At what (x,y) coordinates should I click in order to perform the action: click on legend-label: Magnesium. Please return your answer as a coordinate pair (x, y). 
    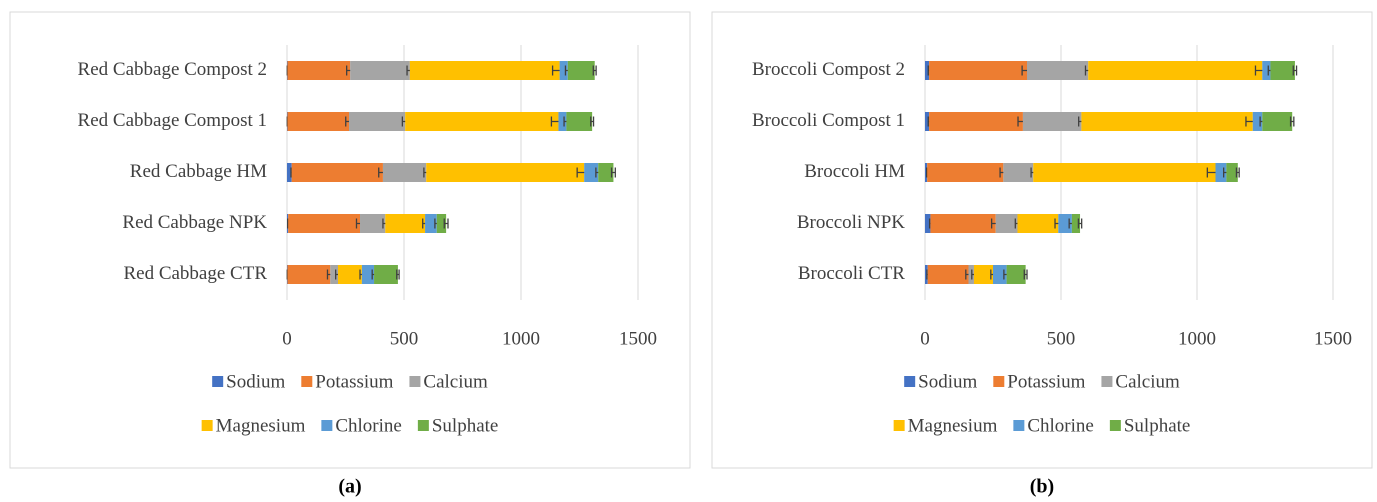
    Looking at the image, I should click on (261, 425).